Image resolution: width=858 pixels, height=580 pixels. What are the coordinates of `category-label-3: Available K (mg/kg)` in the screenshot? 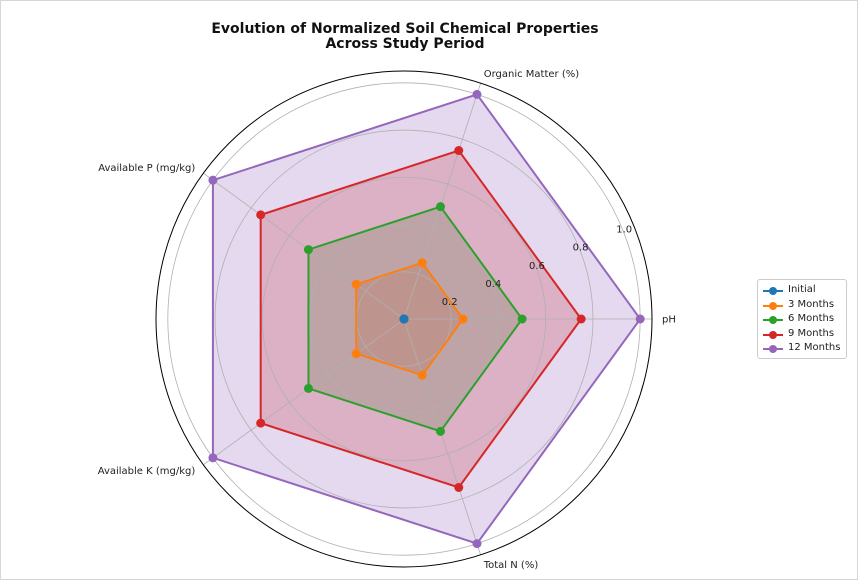 It's located at (147, 471).